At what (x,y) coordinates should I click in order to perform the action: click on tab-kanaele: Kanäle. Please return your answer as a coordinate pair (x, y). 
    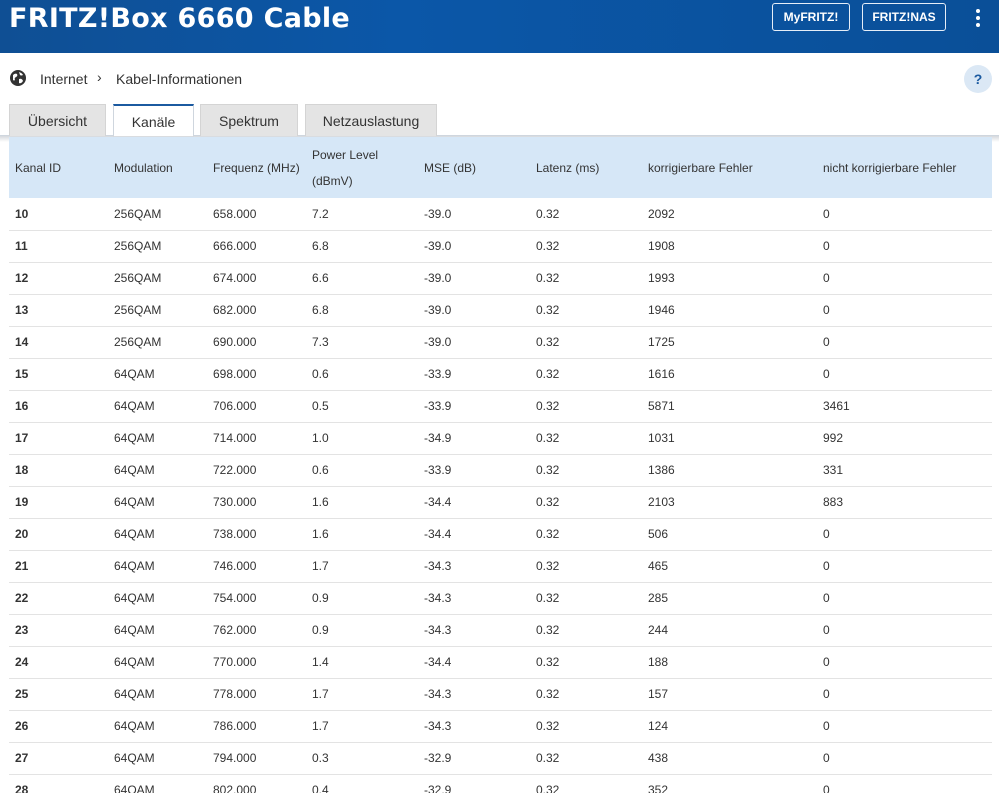
    Looking at the image, I should click on (153, 120).